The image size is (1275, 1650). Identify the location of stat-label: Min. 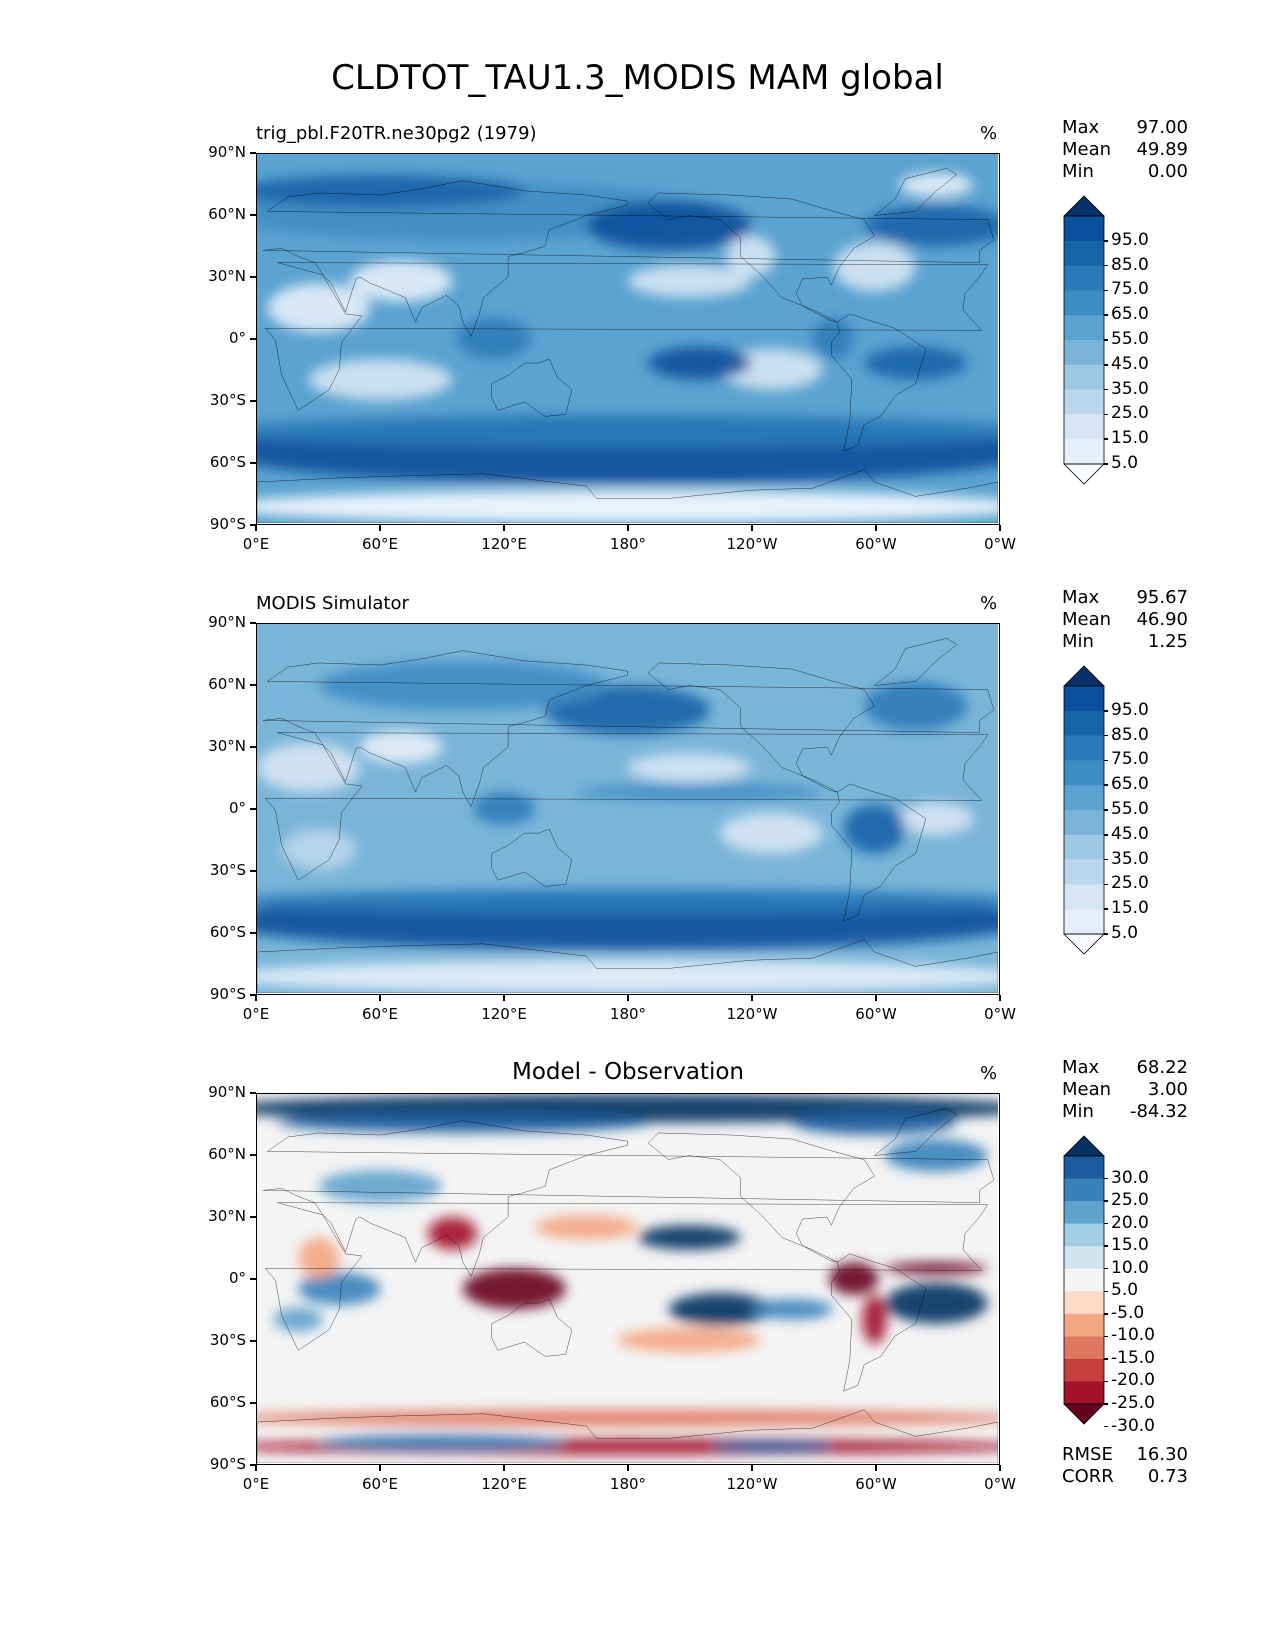
(1078, 641).